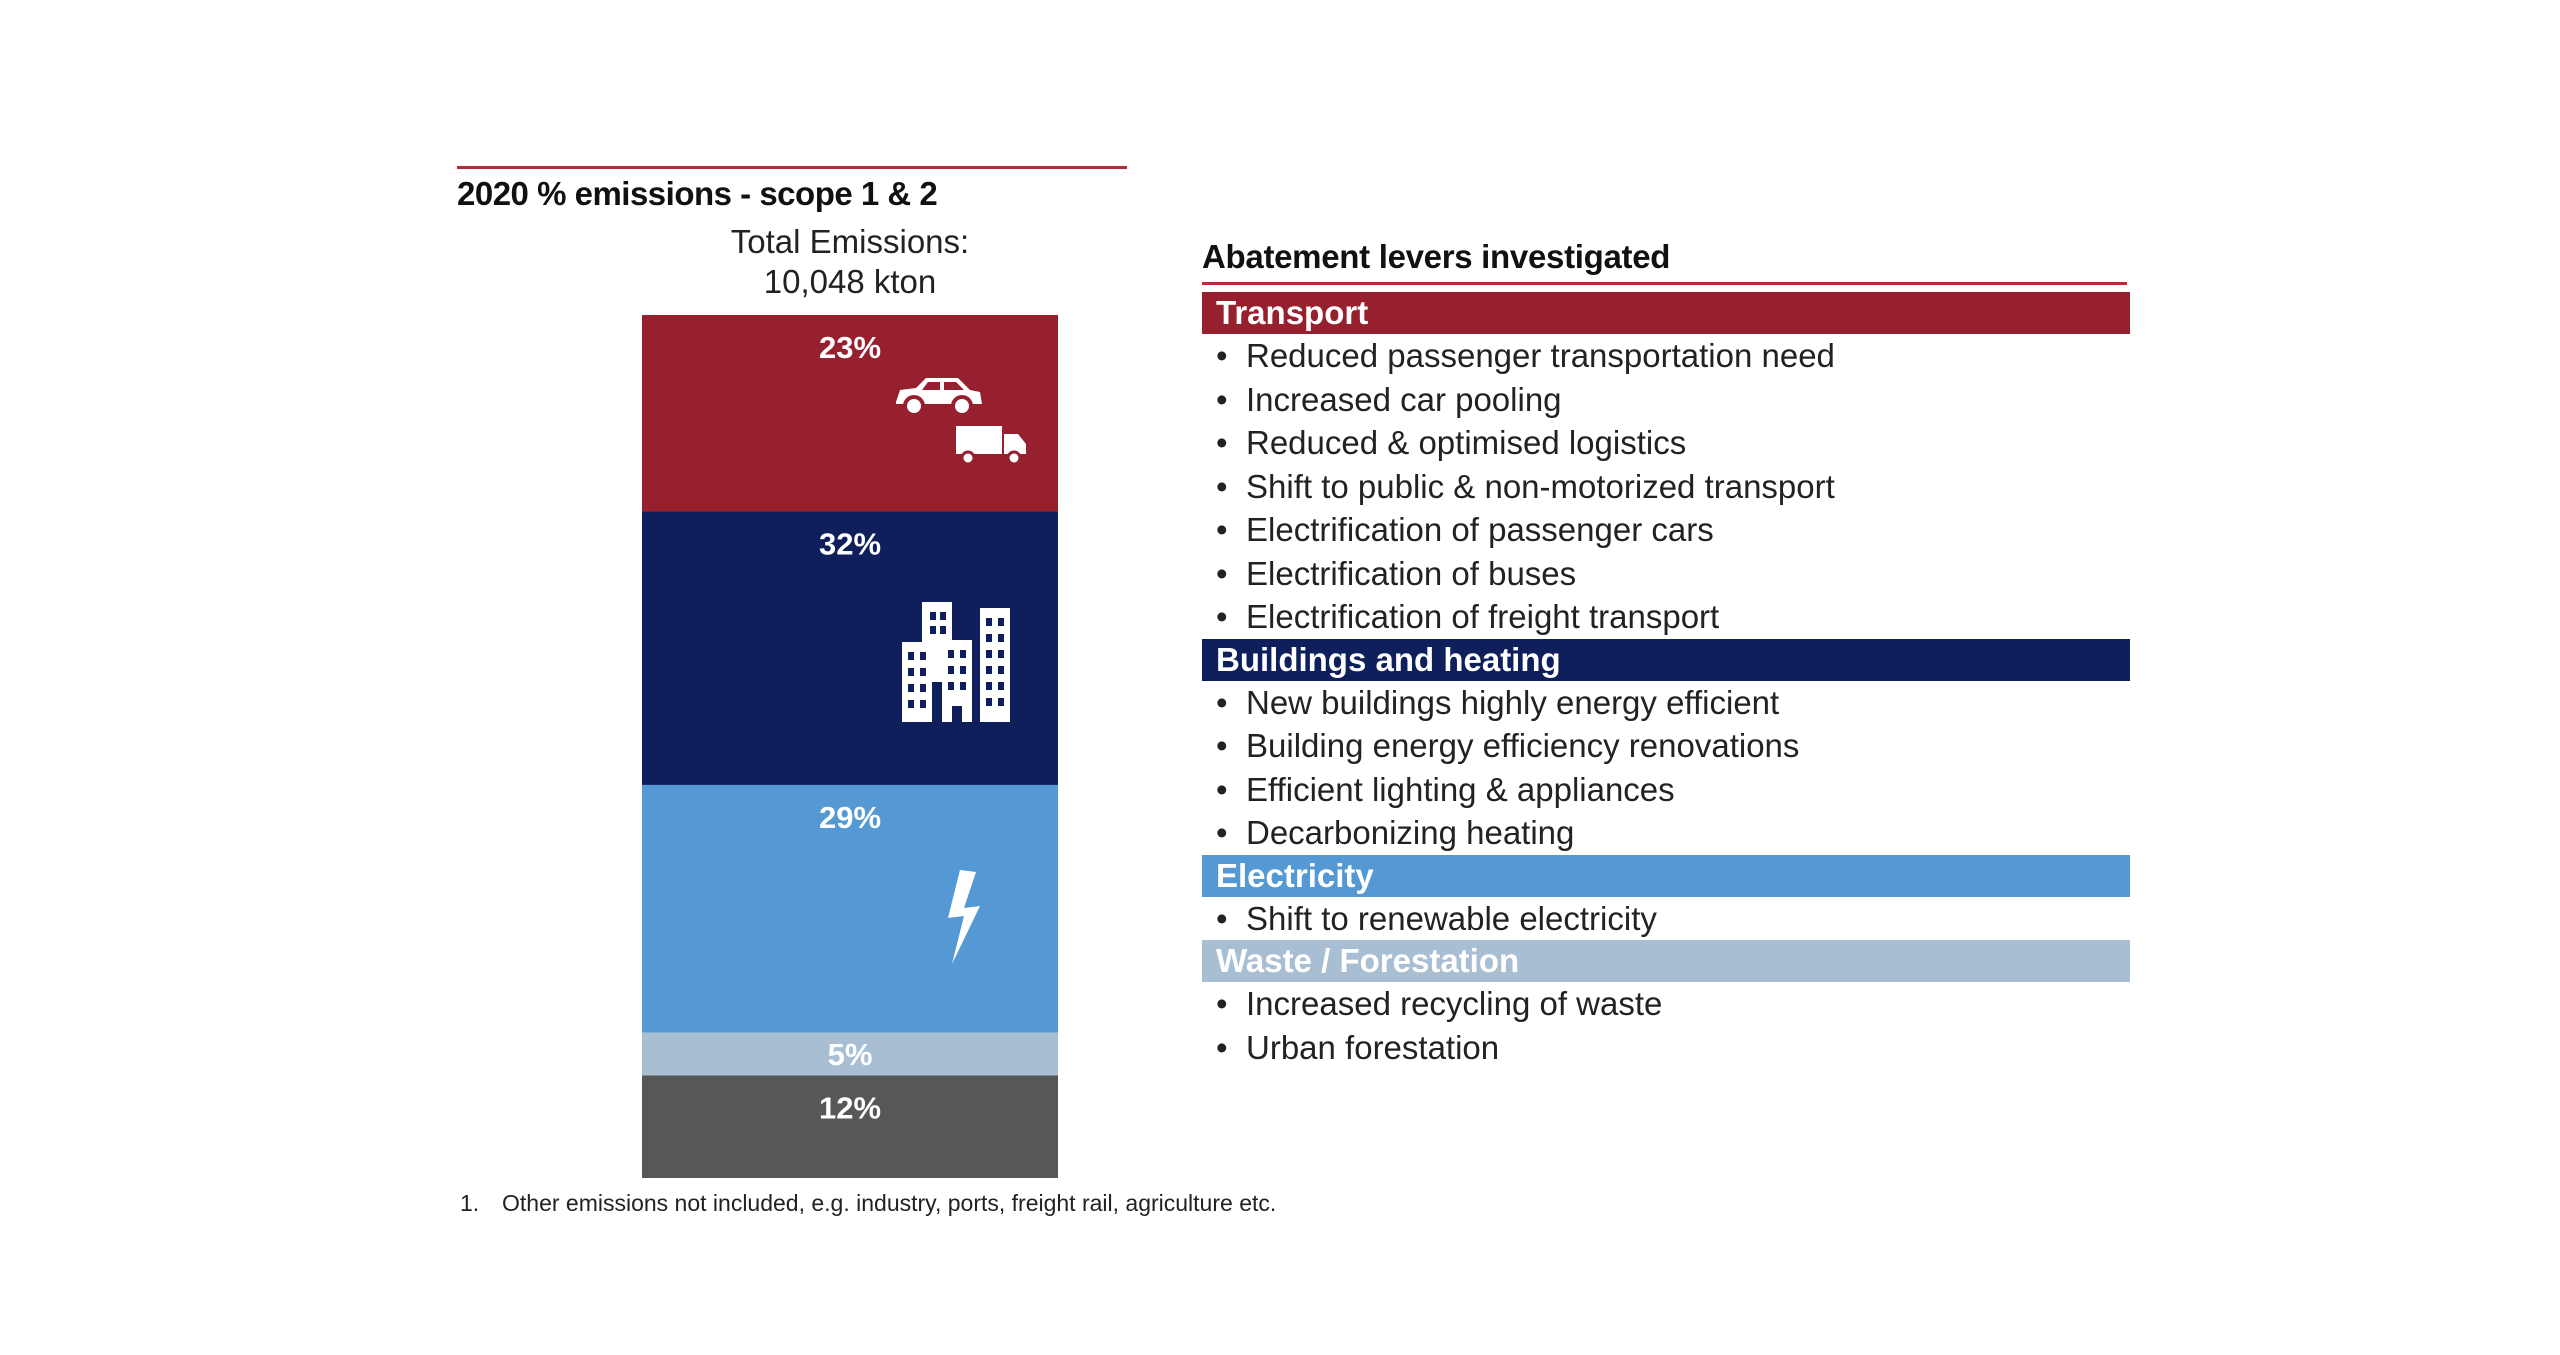 The width and height of the screenshot is (2560, 1355). Describe the element at coordinates (470, 1203) in the screenshot. I see `footnote-number: 1.` at that location.